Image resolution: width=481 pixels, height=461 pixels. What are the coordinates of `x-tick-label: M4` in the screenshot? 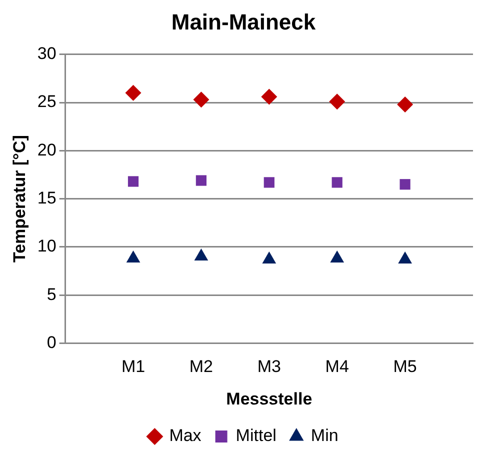 It's located at (337, 366).